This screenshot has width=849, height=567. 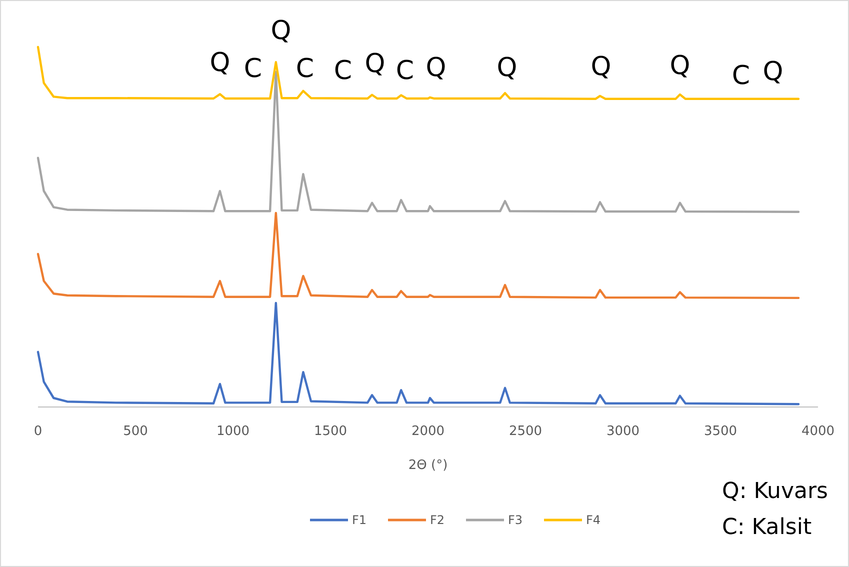 I want to click on x-tick-label: 500, so click(x=135, y=431).